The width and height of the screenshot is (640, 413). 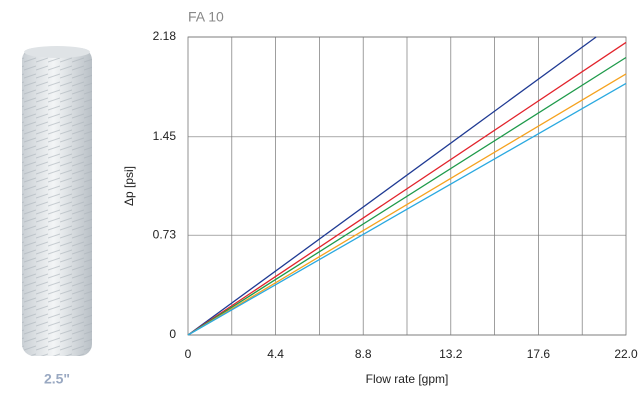 I want to click on x-tick-label: 22.0, so click(x=626, y=354).